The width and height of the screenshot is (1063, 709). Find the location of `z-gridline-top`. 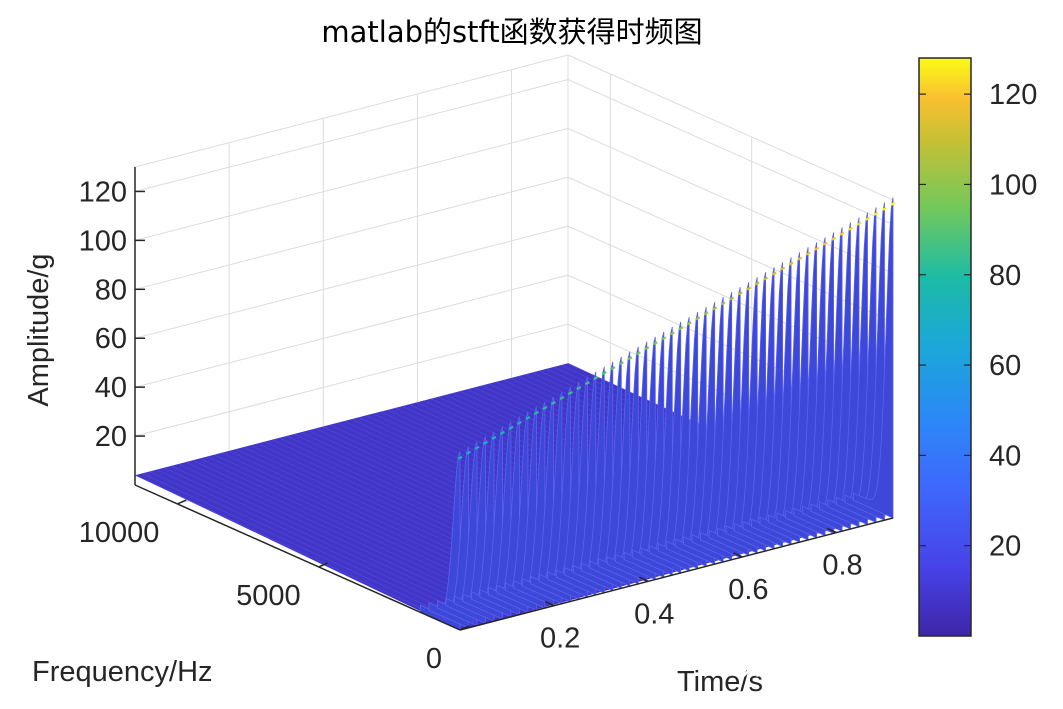

z-gridline-top is located at coordinates (514, 127).